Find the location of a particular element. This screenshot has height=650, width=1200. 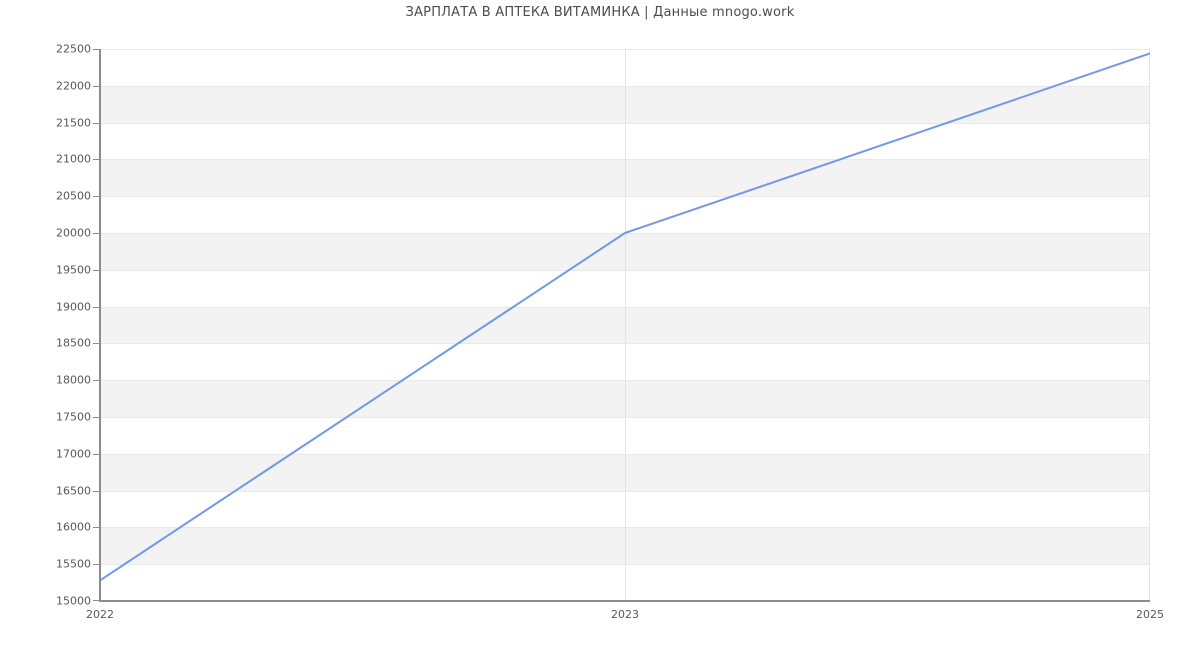

y-tick-label: 16000 is located at coordinates (73, 527).